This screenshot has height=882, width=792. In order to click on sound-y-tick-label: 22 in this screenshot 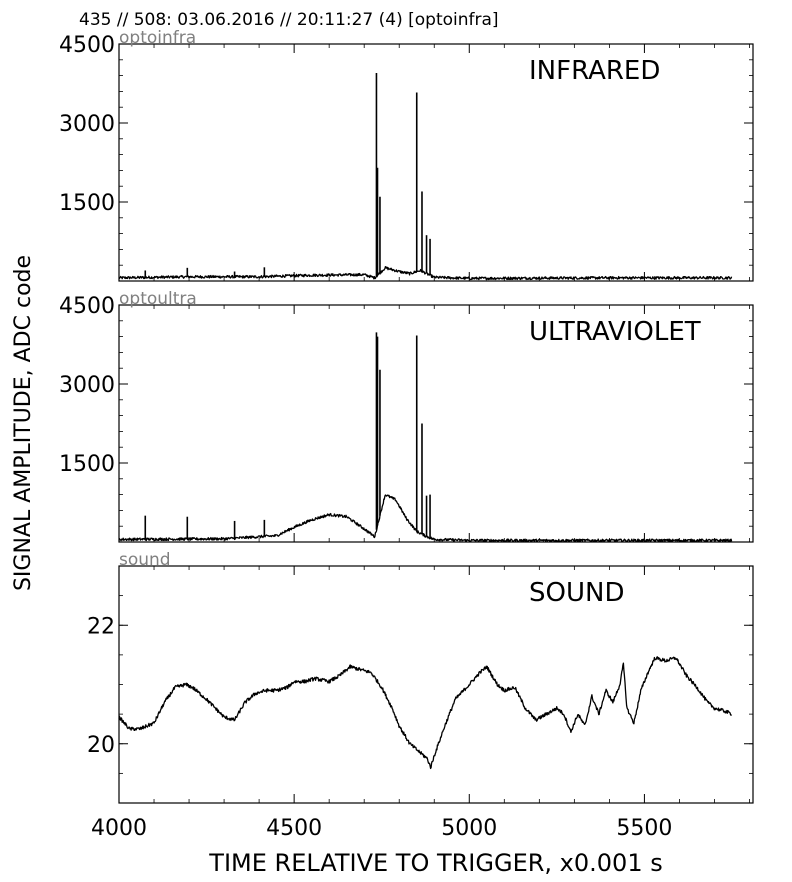, I will do `click(101, 626)`.